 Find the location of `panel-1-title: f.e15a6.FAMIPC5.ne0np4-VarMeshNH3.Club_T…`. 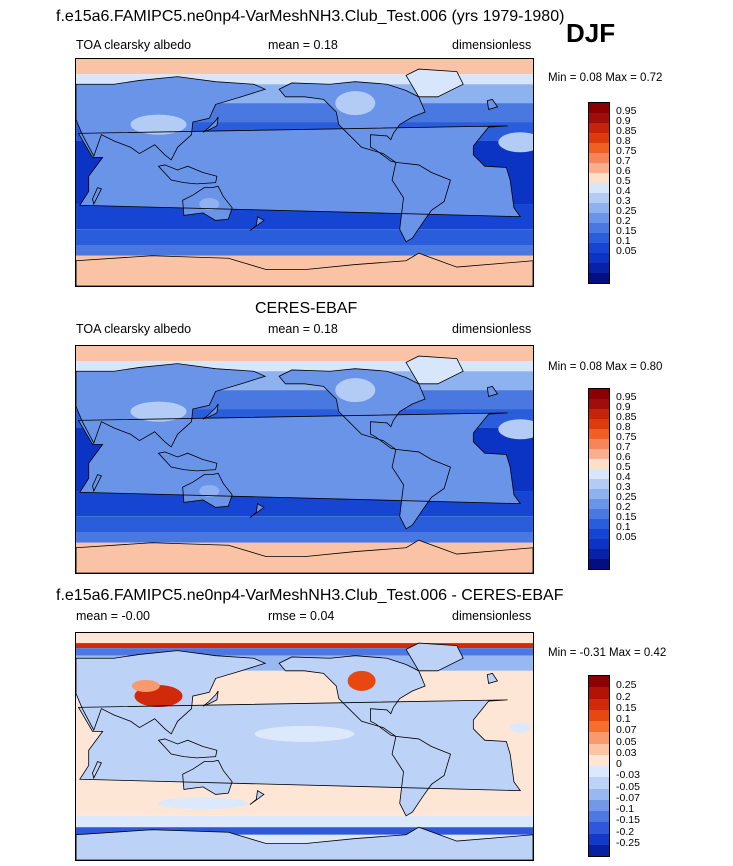

panel-1-title: f.e15a6.FAMIPC5.ne0np4-VarMeshNH3.Club_T… is located at coordinates (310, 16).